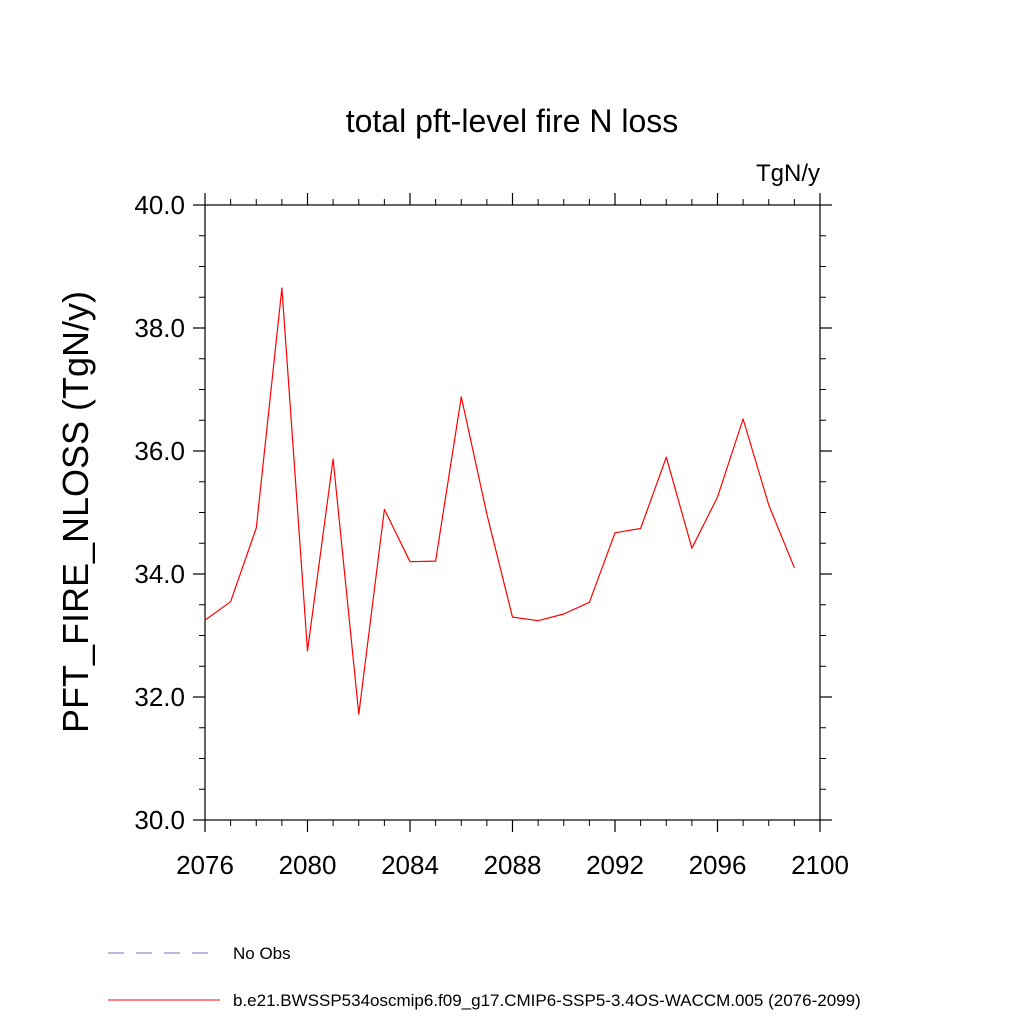 Image resolution: width=1024 pixels, height=1024 pixels. I want to click on y-tick-label: 40.0, so click(159, 205).